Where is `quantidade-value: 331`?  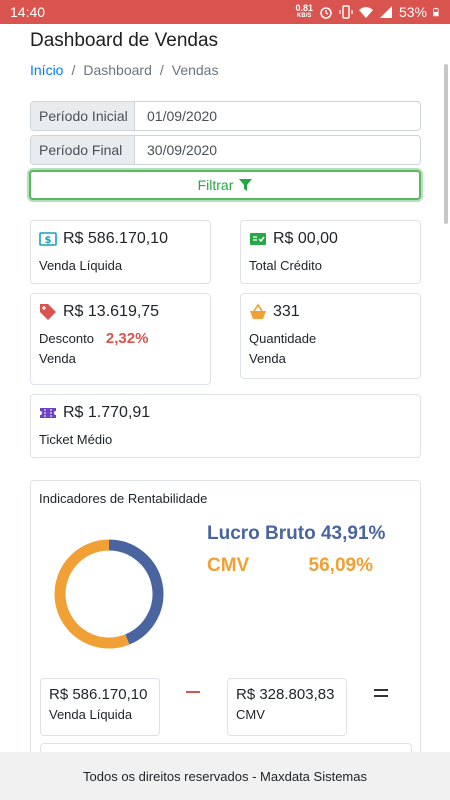
quantidade-value: 331 is located at coordinates (286, 311).